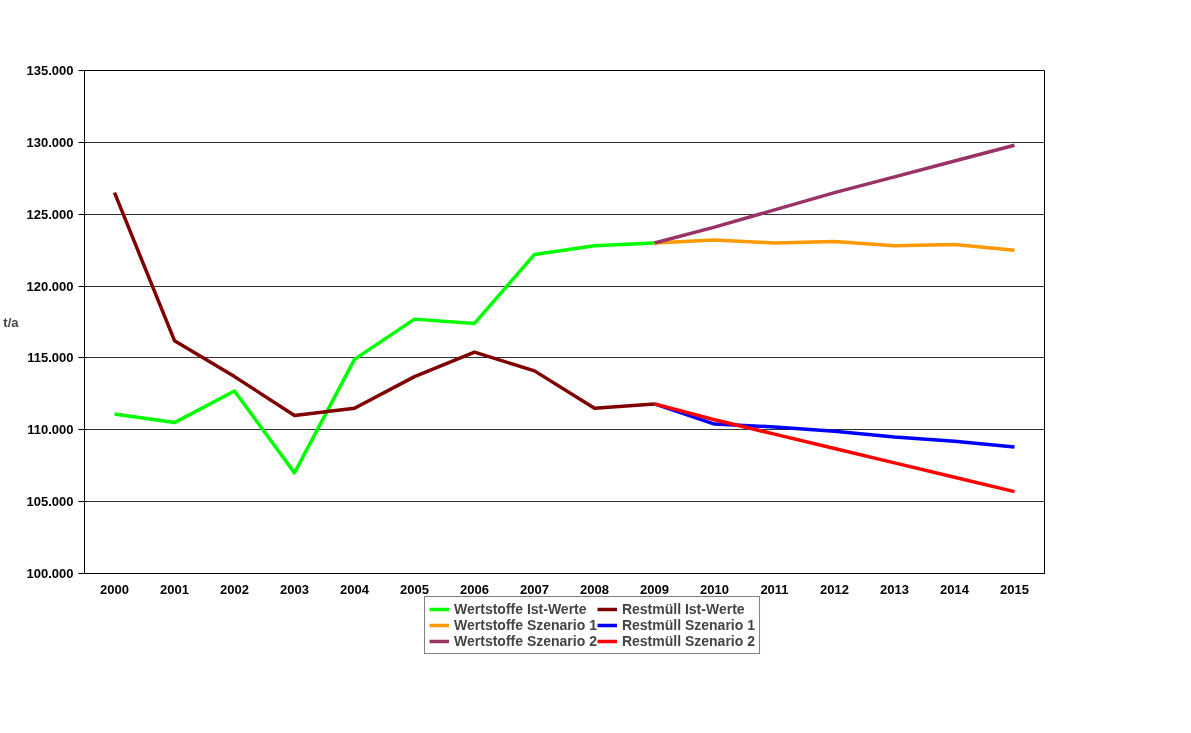 The width and height of the screenshot is (1191, 733). I want to click on x-tick-label: 2003, so click(294, 589).